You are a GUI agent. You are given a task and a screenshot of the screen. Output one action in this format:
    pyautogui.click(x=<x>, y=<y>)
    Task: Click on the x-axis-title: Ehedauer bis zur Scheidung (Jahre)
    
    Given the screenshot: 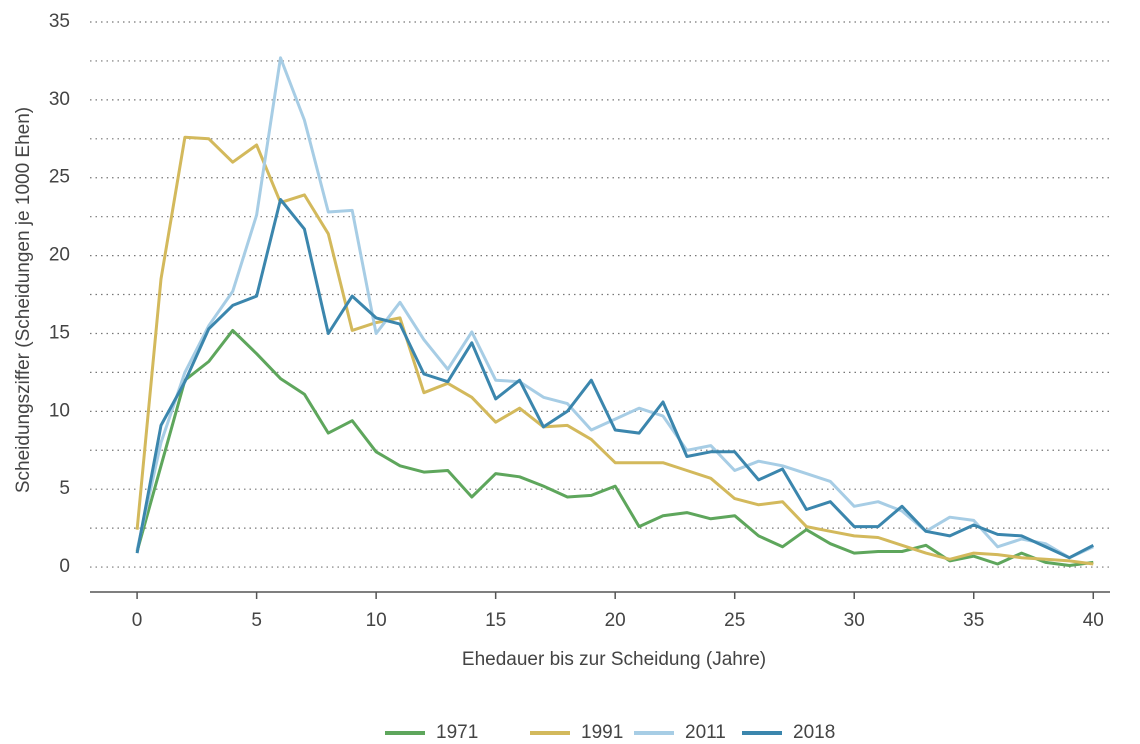 What is the action you would take?
    pyautogui.click(x=614, y=659)
    